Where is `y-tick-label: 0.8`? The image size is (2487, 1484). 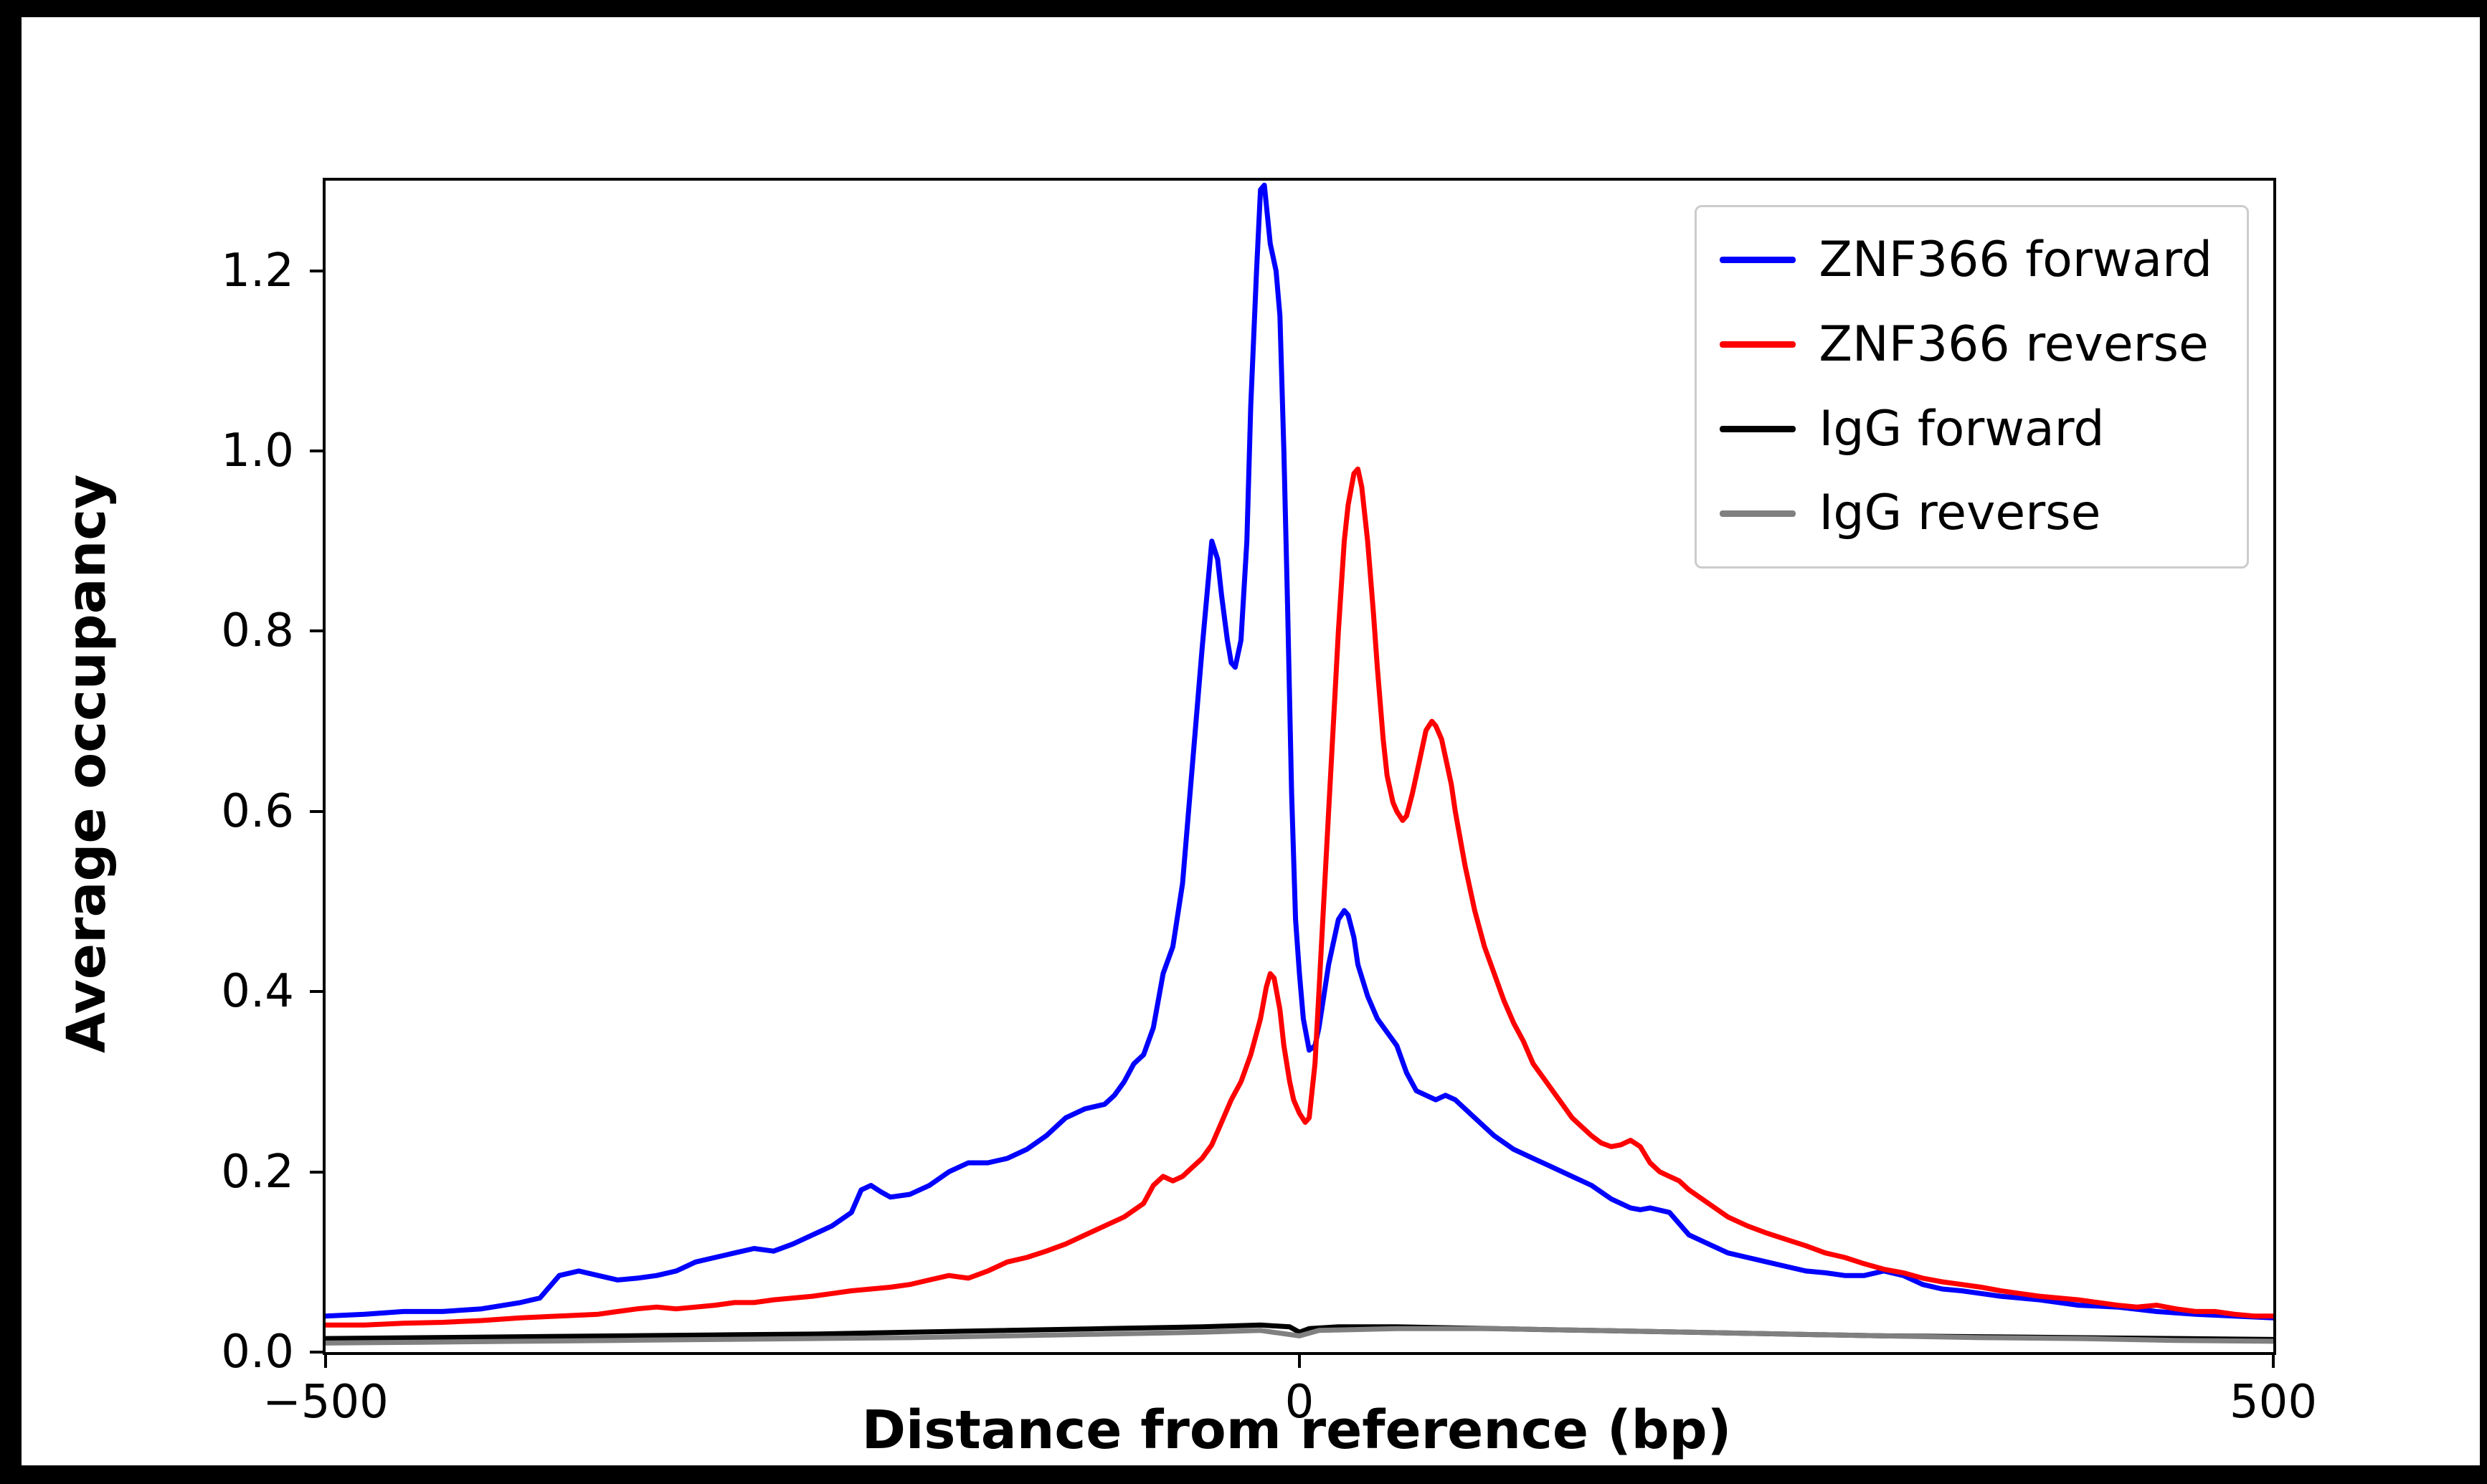 y-tick-label: 0.8 is located at coordinates (257, 631).